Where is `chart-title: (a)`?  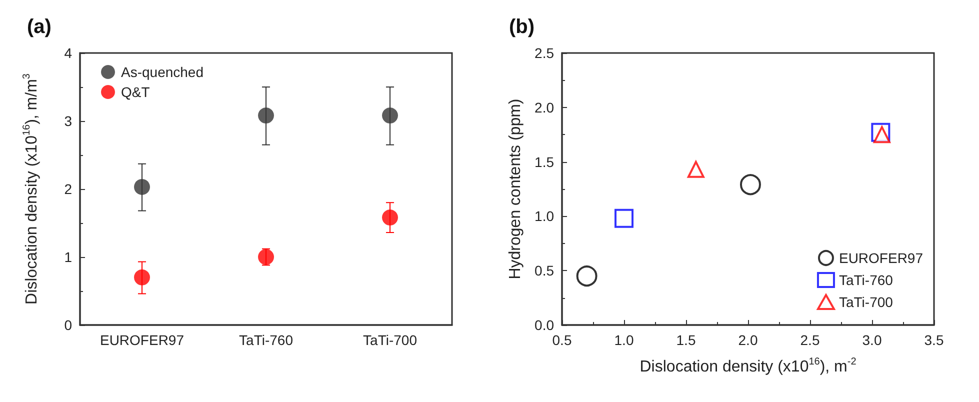 chart-title: (a) is located at coordinates (39, 27).